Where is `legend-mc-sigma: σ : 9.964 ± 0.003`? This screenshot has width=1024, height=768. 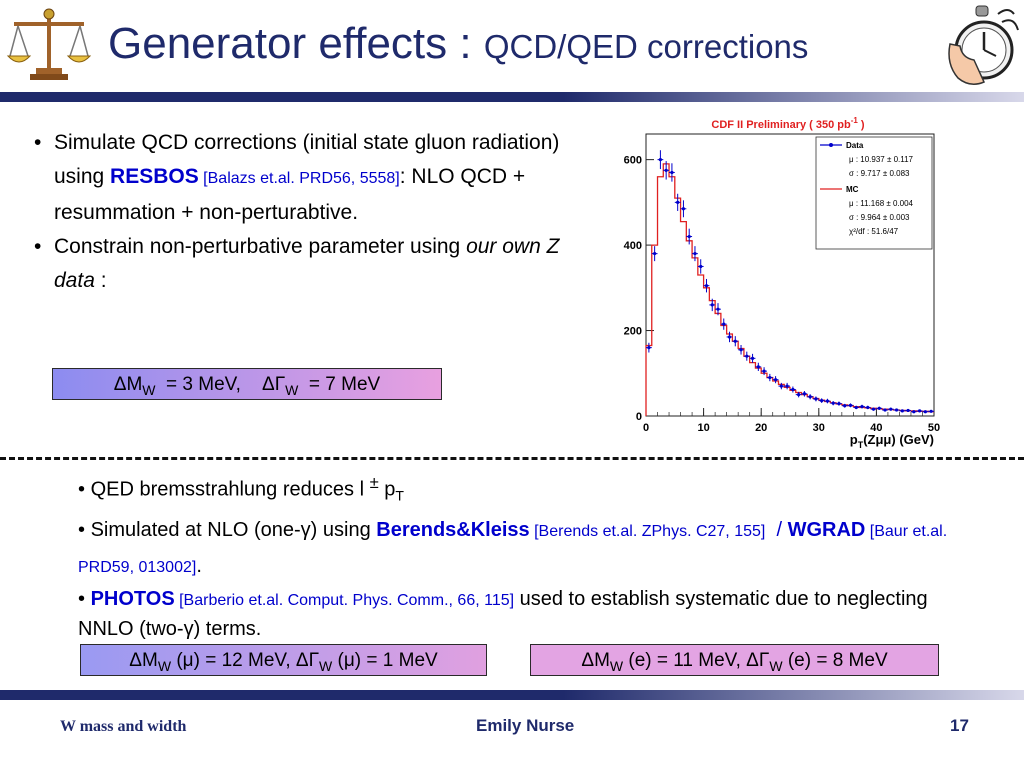 legend-mc-sigma: σ : 9.964 ± 0.003 is located at coordinates (879, 217).